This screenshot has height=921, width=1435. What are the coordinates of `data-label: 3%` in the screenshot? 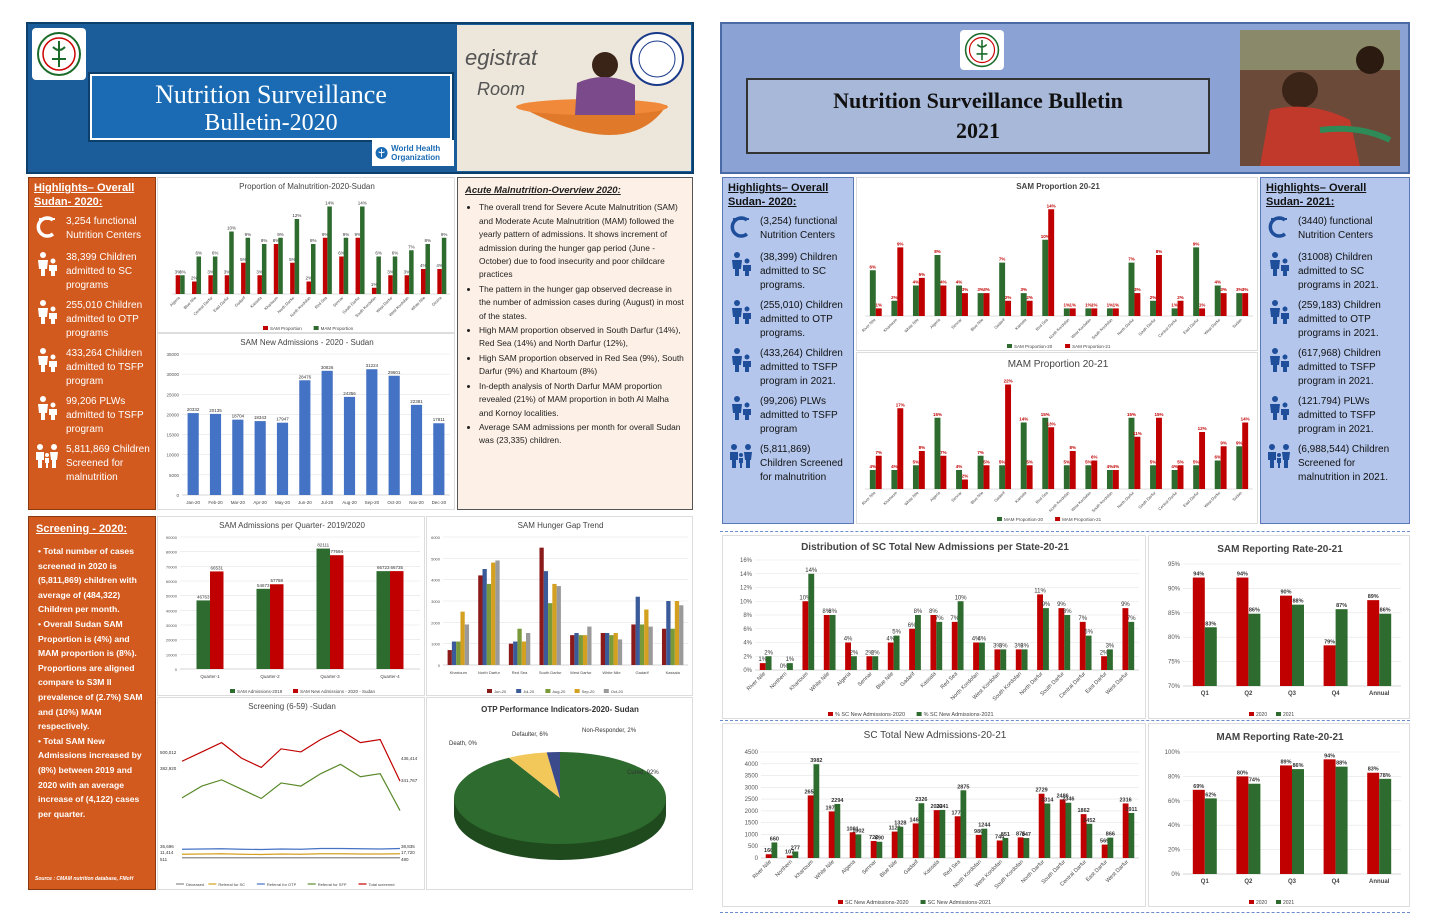 It's located at (1137, 289).